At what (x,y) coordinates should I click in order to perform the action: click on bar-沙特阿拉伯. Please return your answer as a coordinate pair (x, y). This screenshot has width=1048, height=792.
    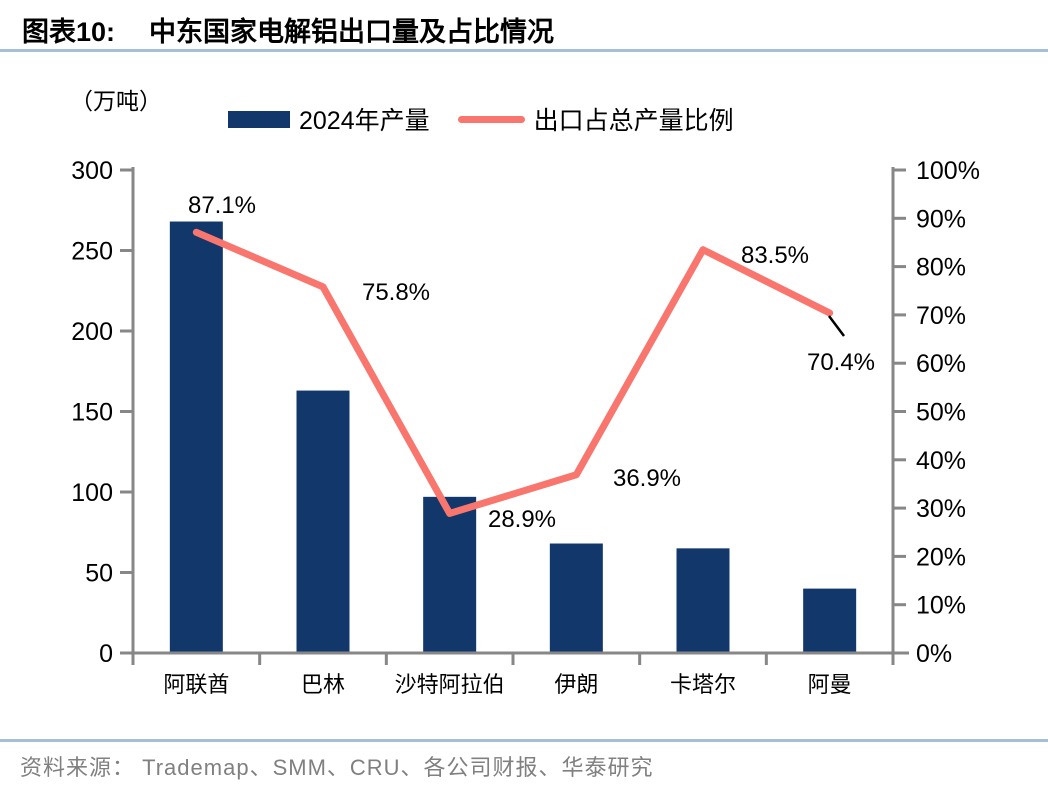
    Looking at the image, I should click on (450, 574).